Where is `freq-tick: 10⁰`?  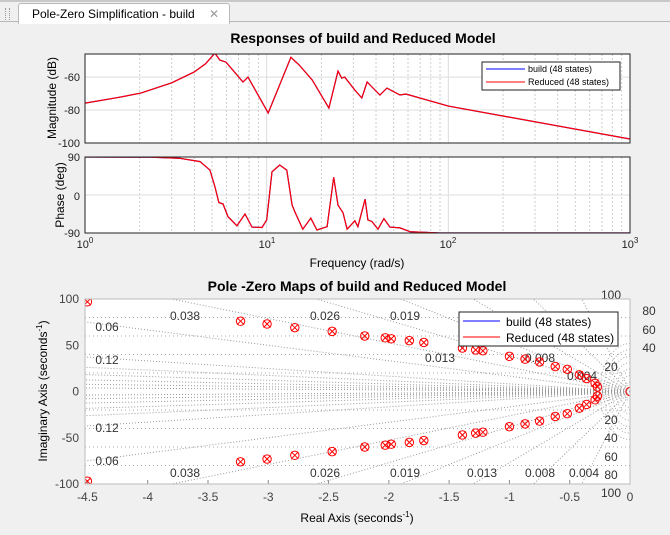 freq-tick: 10⁰ is located at coordinates (85, 243).